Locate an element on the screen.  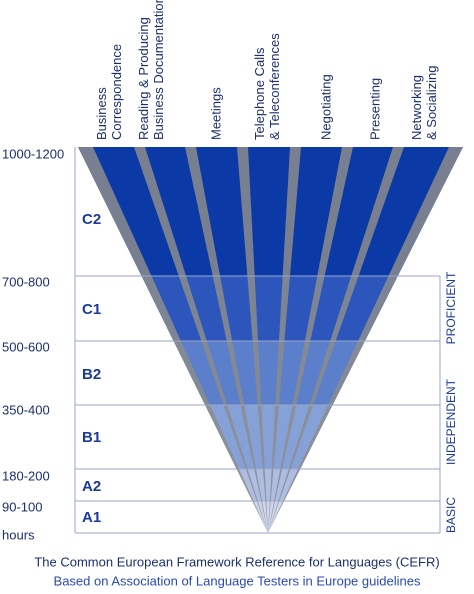
level-label: B2 is located at coordinates (91, 374).